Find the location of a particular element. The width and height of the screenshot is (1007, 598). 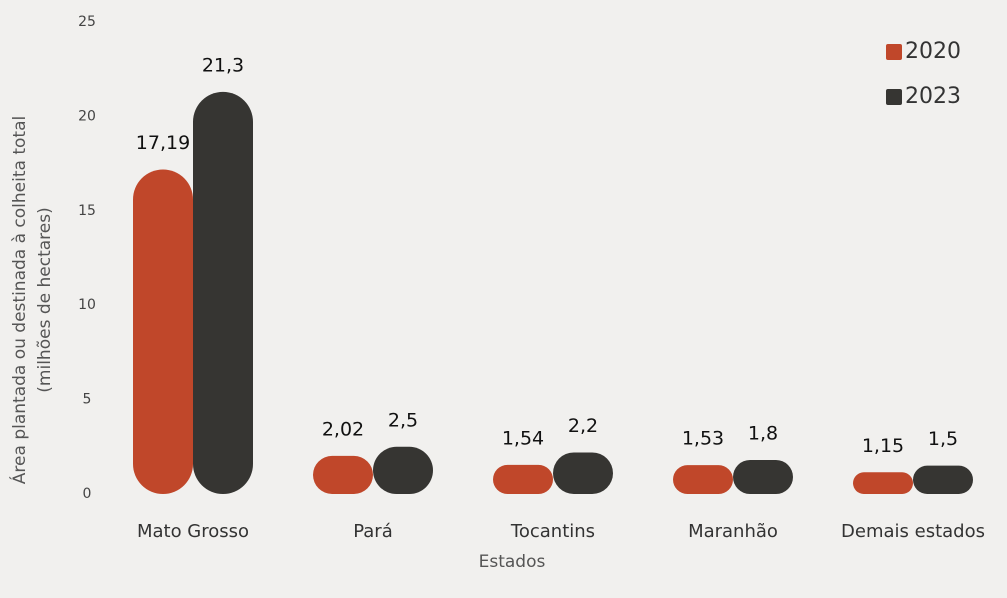

y-axis-title: (milhões de hectares) is located at coordinates (45, 299).